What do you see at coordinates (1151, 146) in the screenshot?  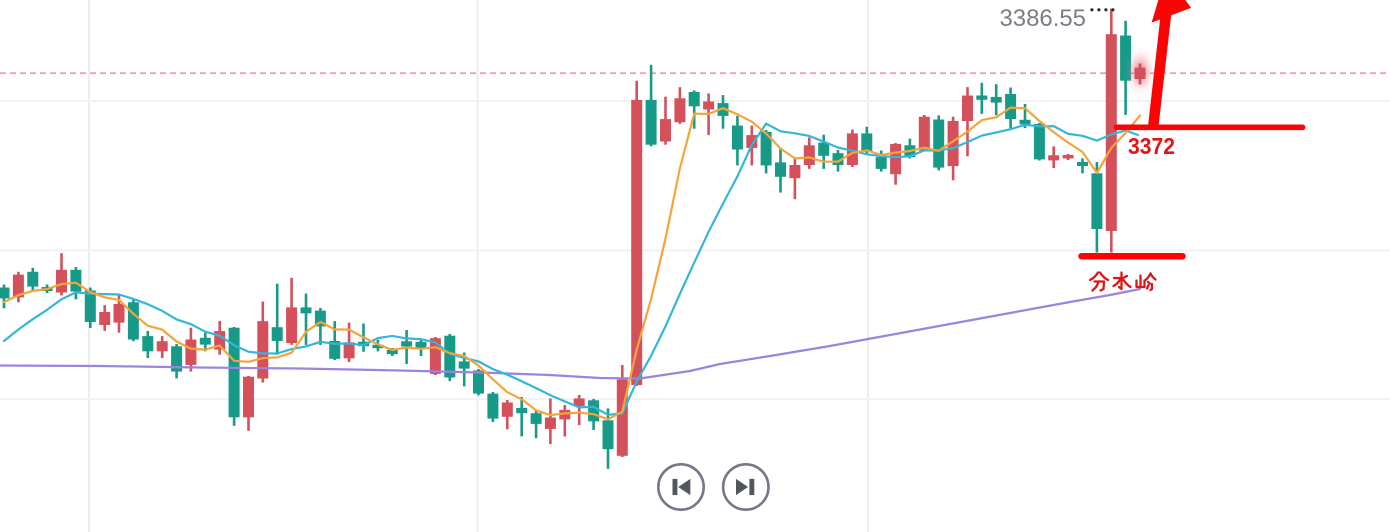 I see `svg-text: 3372` at bounding box center [1151, 146].